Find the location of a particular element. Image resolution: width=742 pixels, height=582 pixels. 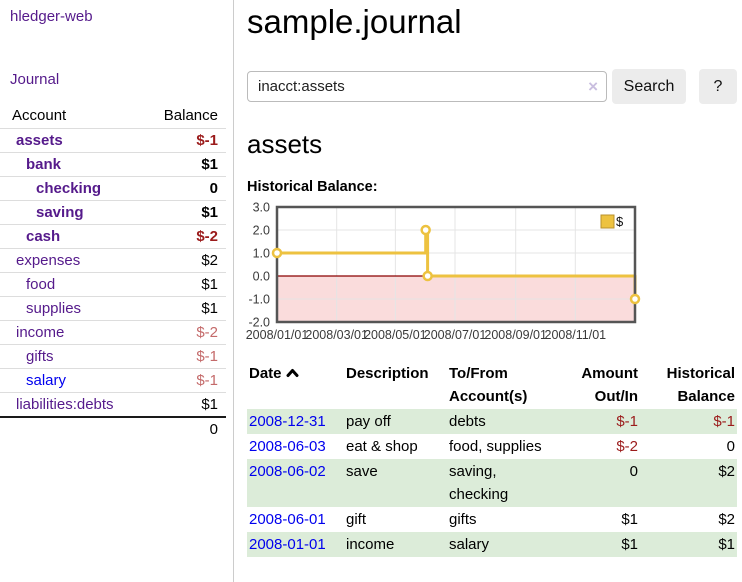

column-header-accounts: To/From Account(s) is located at coordinates (488, 385).